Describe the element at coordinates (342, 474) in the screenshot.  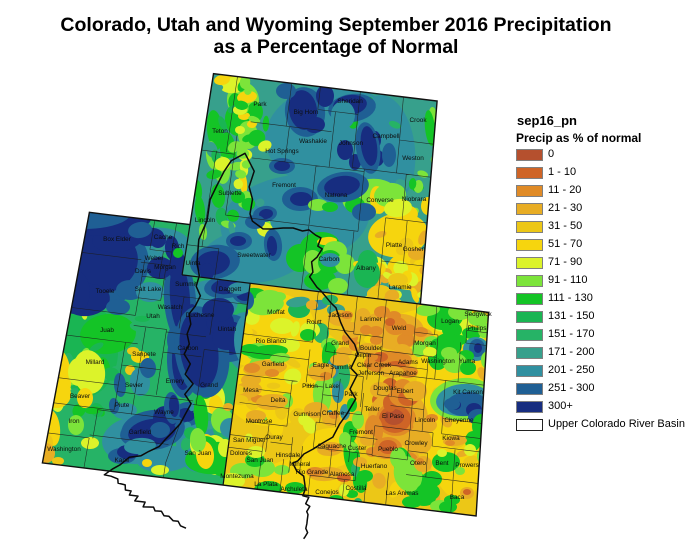
I see `svg-text: Alamosa` at that location.